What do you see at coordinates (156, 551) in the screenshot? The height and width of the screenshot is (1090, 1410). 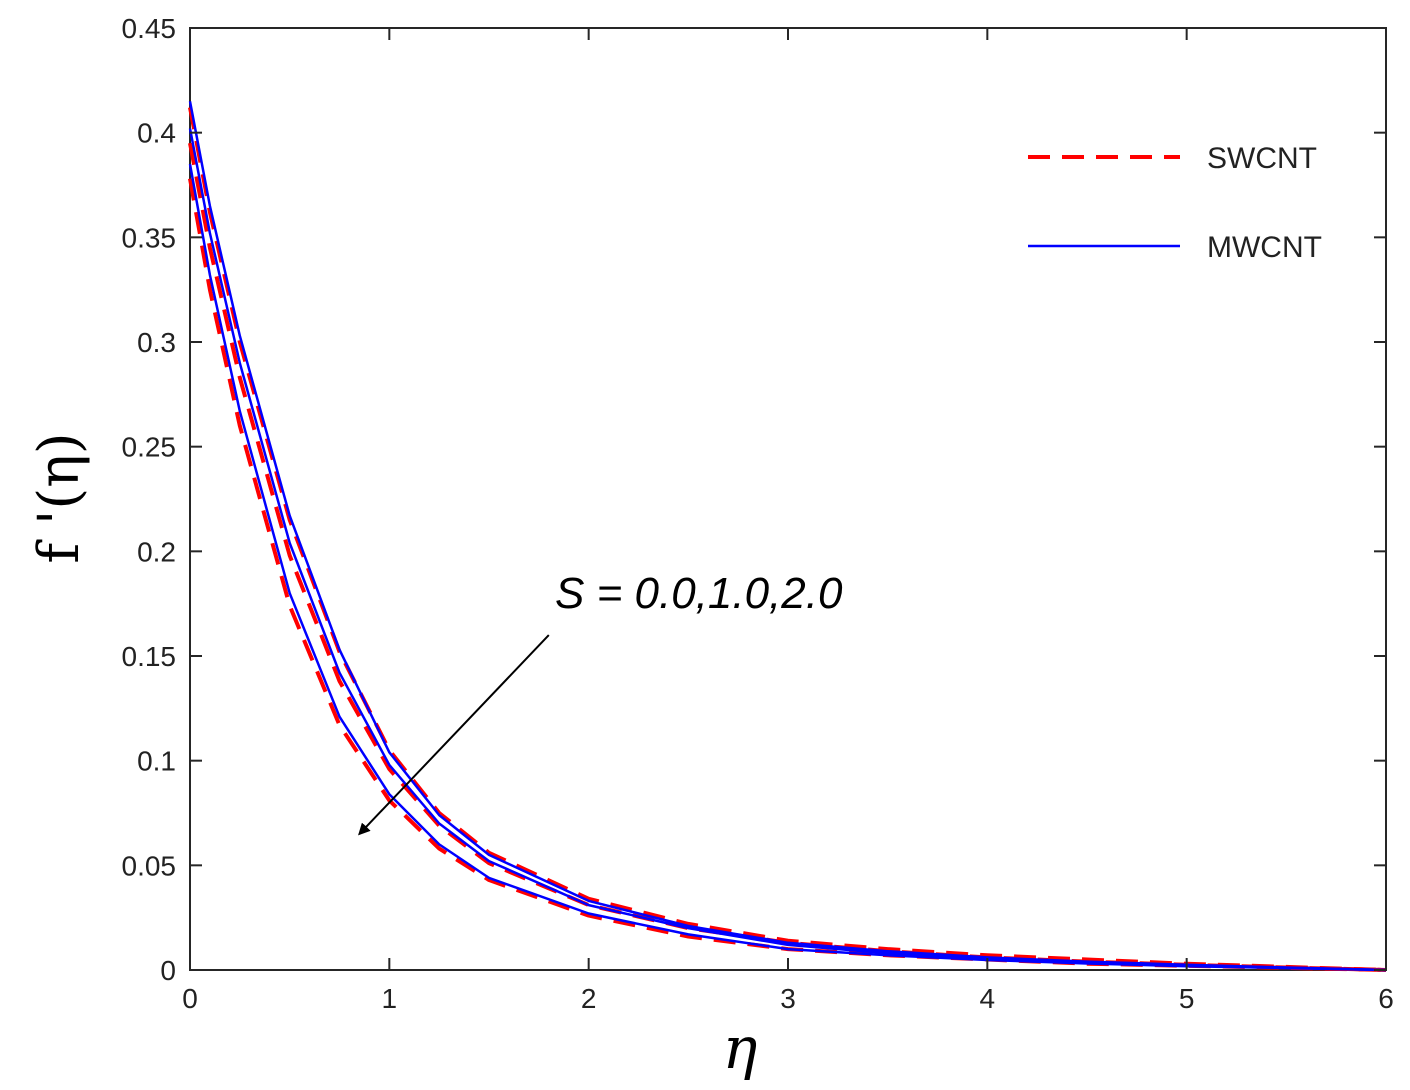 I see `y-tick-label: 0.2` at bounding box center [156, 551].